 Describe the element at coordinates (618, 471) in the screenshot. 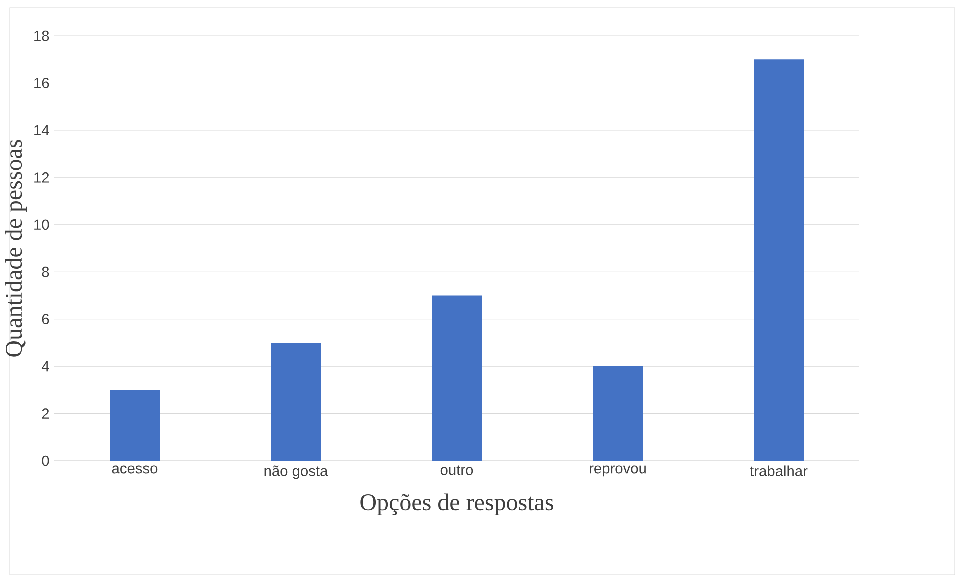

I see `x-tick-label: reprovou` at that location.